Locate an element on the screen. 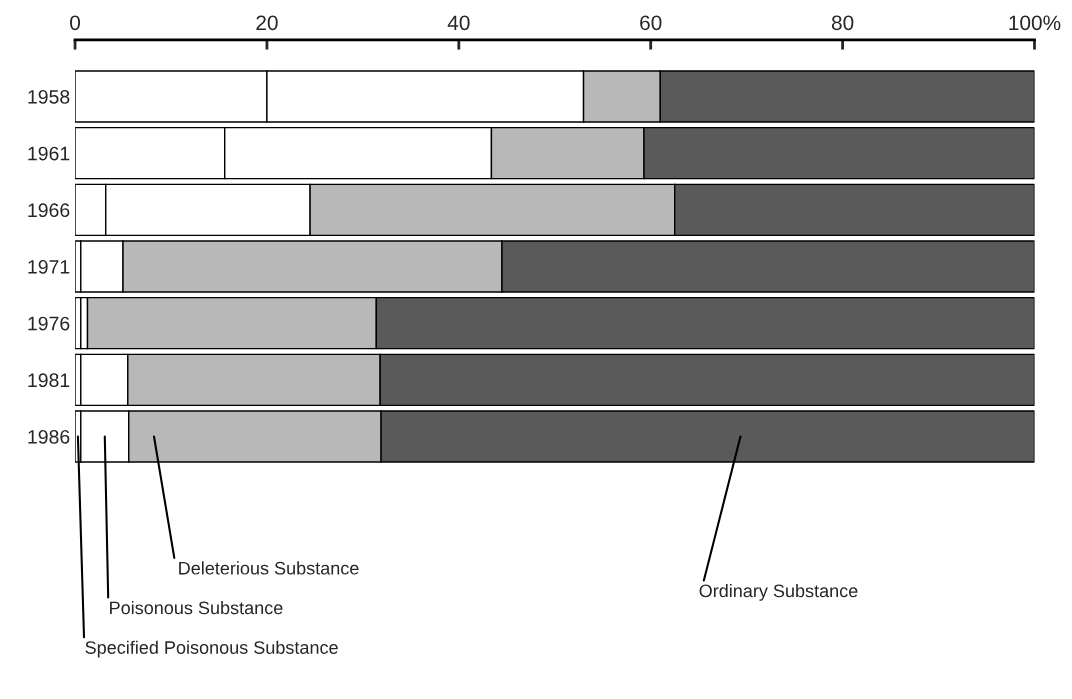 The width and height of the screenshot is (1072, 699). y-tick-label: 1986 is located at coordinates (49, 436).